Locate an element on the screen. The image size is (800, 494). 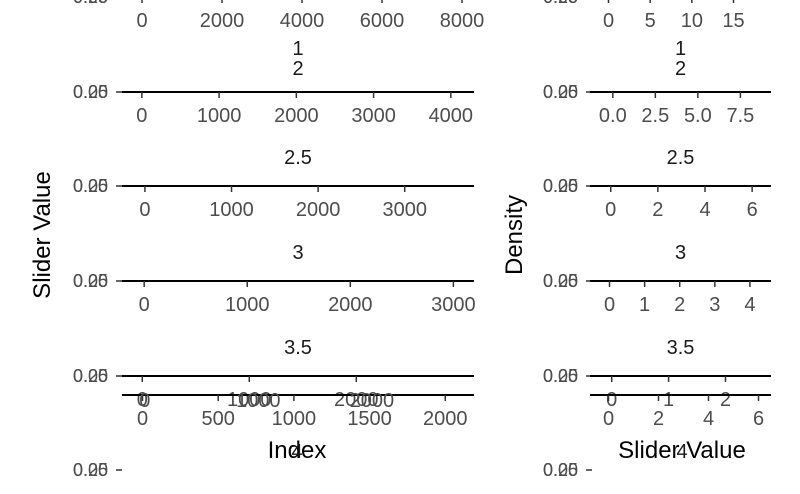
right-x-axis-title: Slider Value is located at coordinates (682, 450).